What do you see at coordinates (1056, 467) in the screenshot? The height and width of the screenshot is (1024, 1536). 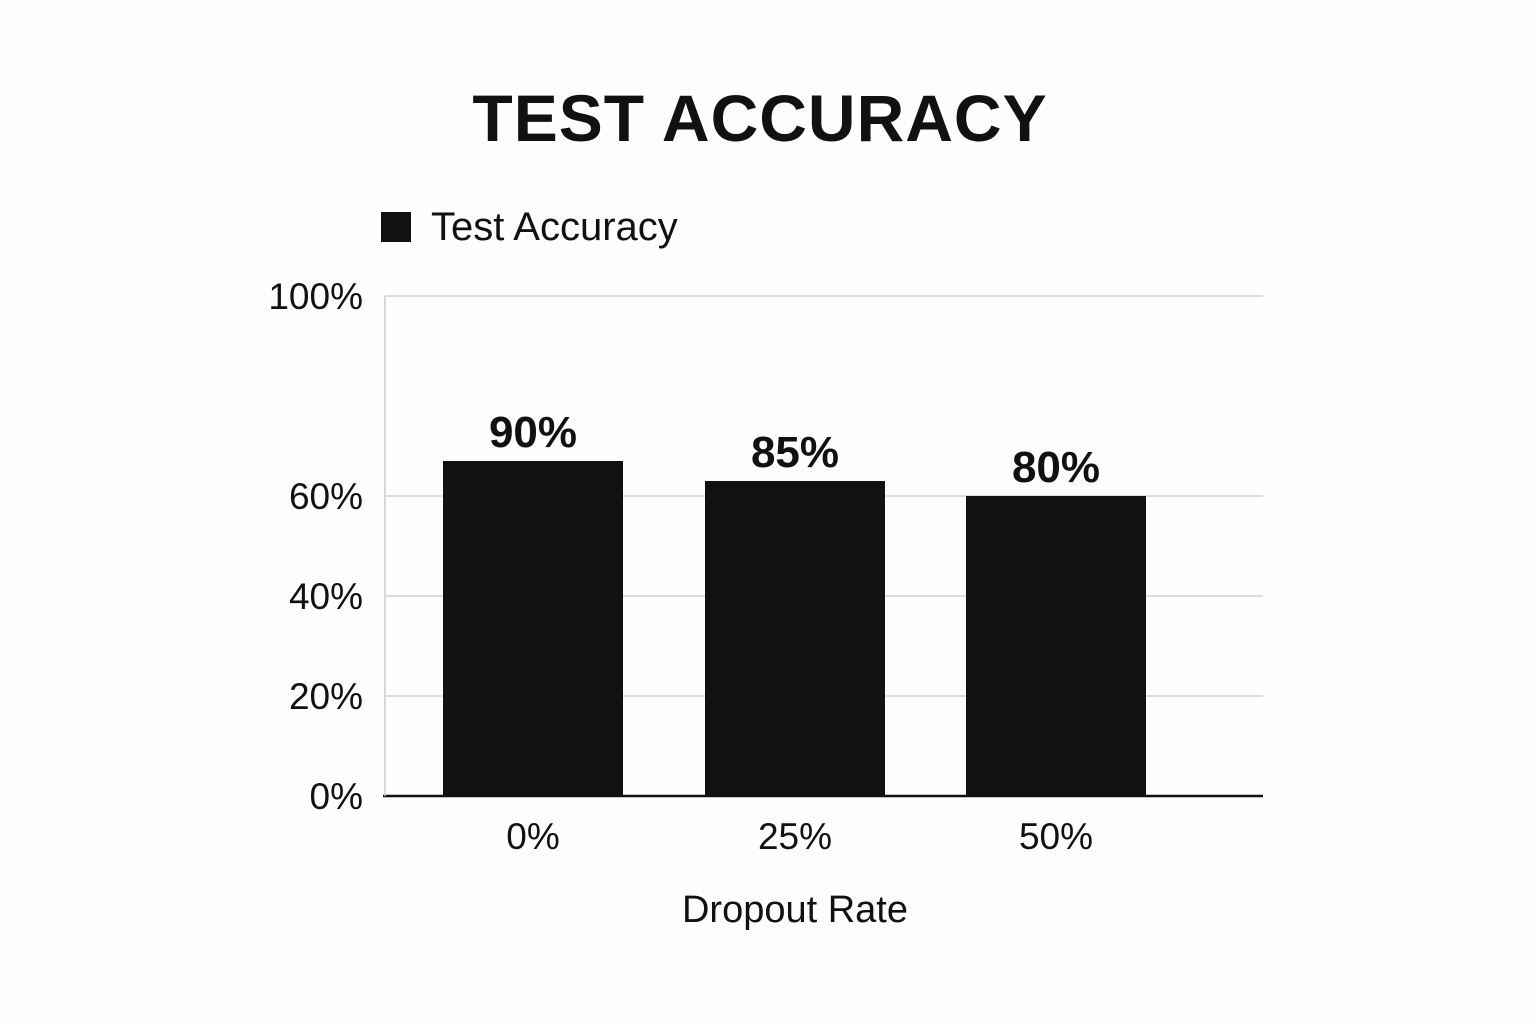 I see `bar-value-label: 80%` at bounding box center [1056, 467].